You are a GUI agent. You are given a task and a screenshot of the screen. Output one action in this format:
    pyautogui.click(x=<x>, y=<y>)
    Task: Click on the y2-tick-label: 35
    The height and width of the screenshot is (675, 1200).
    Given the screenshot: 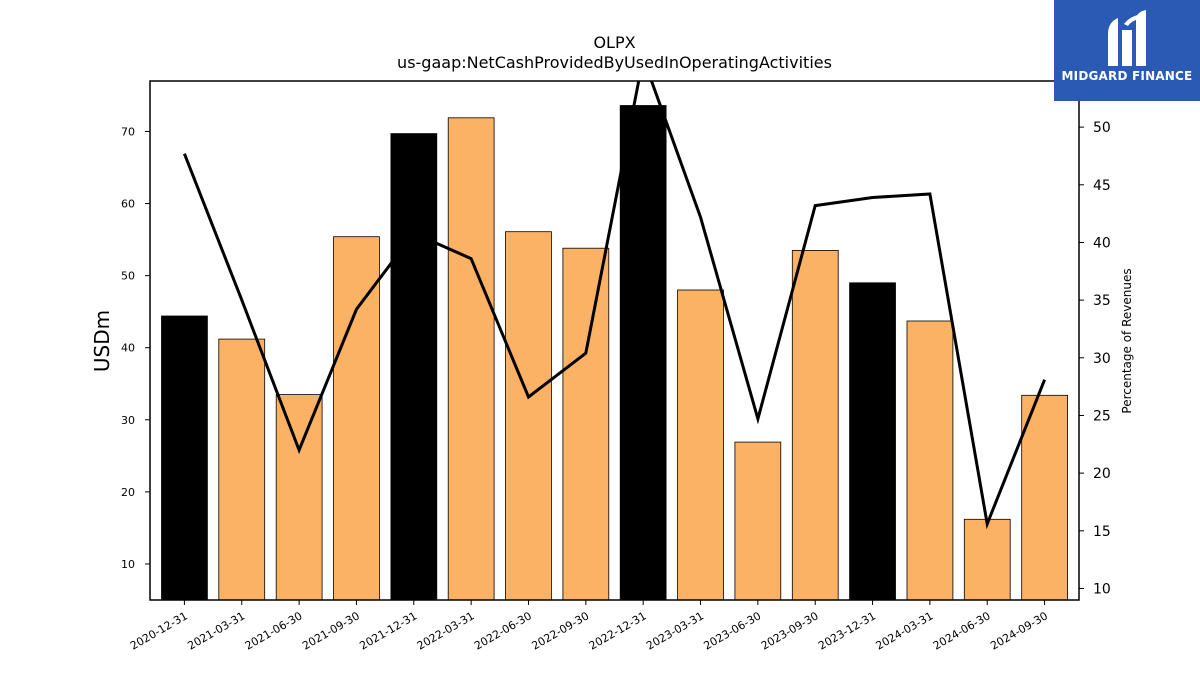 What is the action you would take?
    pyautogui.click(x=1102, y=301)
    